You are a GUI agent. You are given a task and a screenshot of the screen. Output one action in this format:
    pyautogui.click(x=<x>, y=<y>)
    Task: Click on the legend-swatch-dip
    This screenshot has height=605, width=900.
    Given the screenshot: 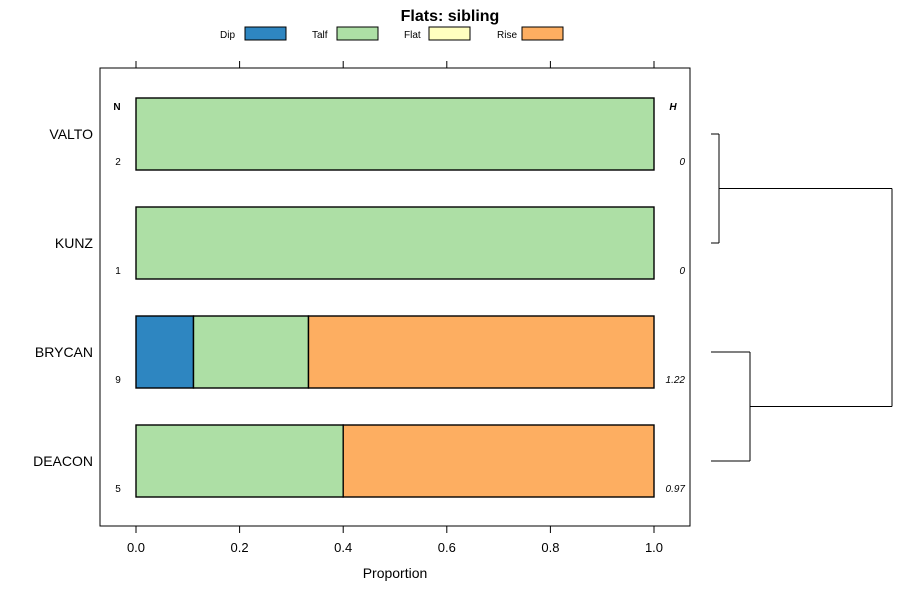 What is the action you would take?
    pyautogui.click(x=265, y=33)
    